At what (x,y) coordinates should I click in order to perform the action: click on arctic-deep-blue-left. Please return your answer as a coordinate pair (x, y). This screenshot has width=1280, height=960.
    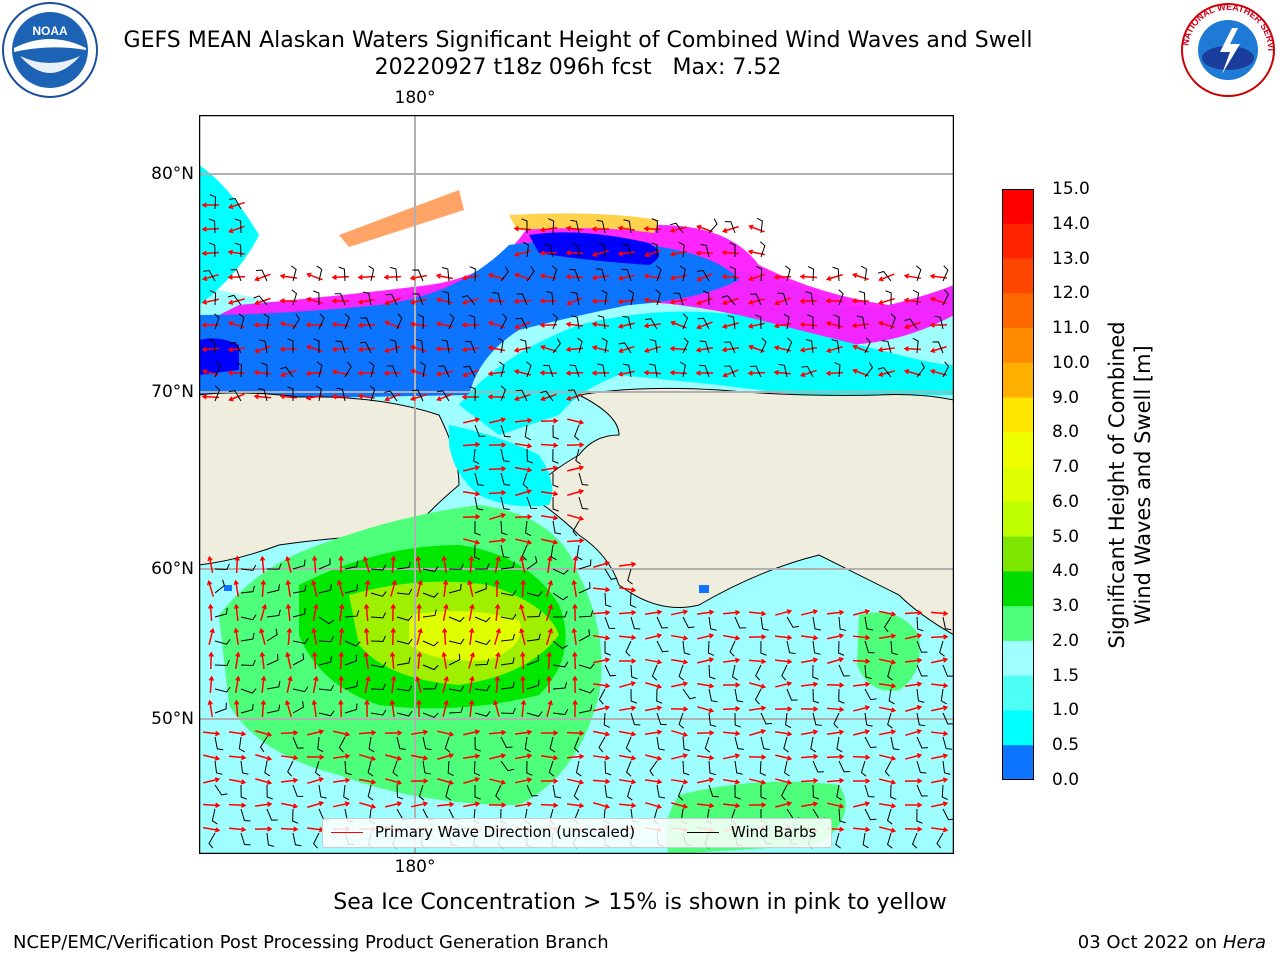
    Looking at the image, I should click on (219, 356).